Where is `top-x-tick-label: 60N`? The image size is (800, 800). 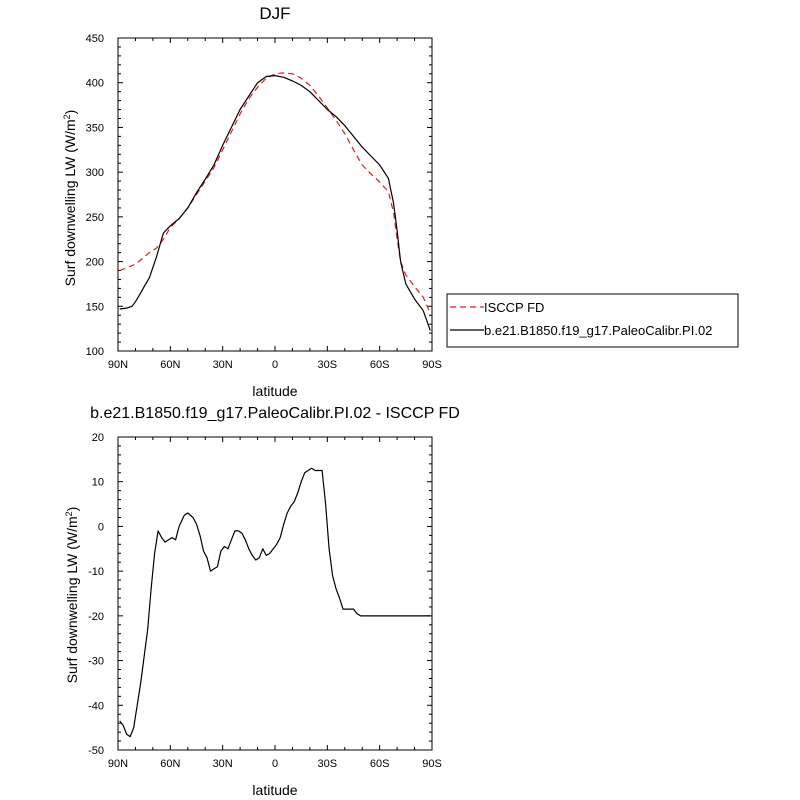
top-x-tick-label: 60N is located at coordinates (170, 365).